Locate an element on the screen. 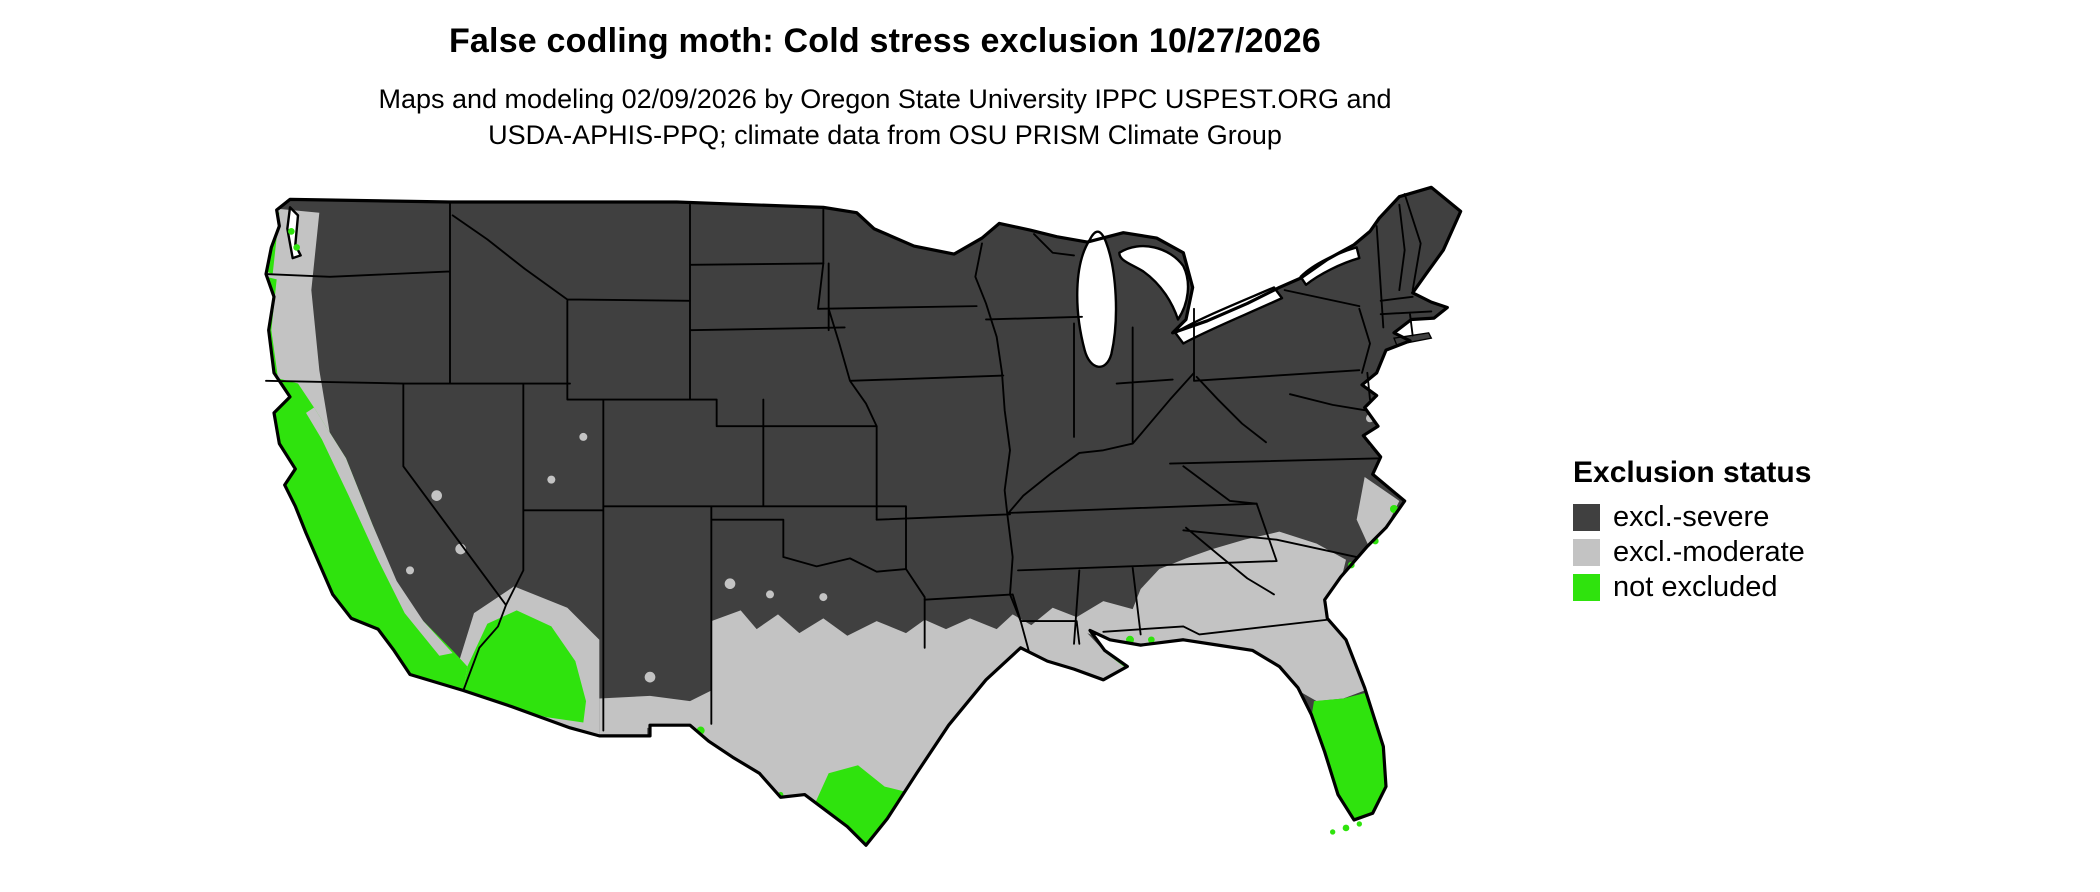 This screenshot has width=2100, height=892. legend-title: Exclusion status is located at coordinates (1692, 472).